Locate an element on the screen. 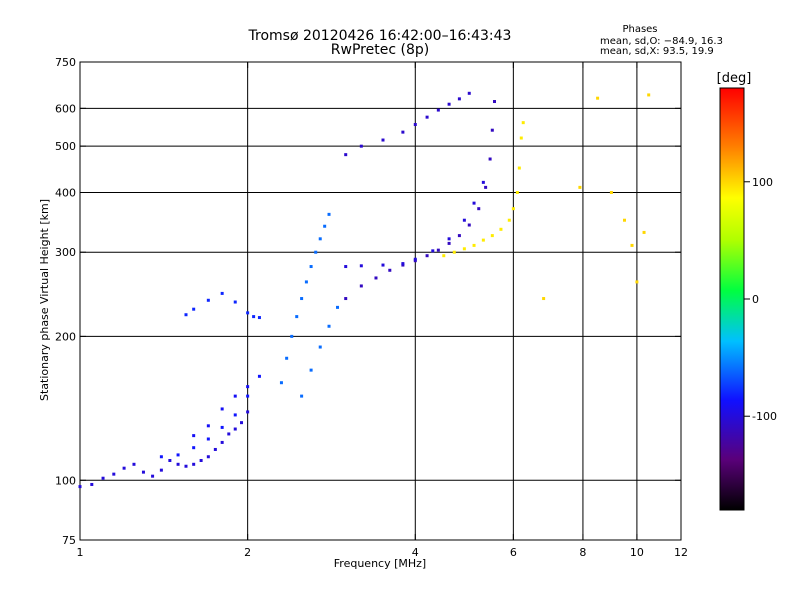  x-tick-label: 1 is located at coordinates (80, 552).